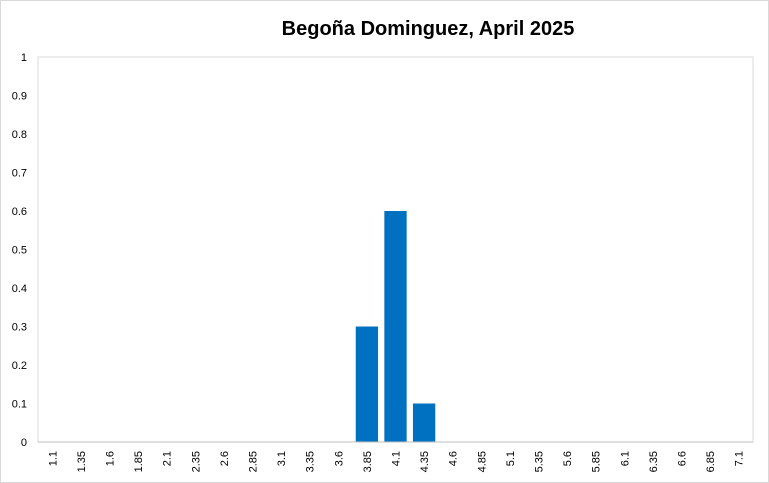 The width and height of the screenshot is (769, 483). I want to click on x-tick-label: 5.1, so click(511, 458).